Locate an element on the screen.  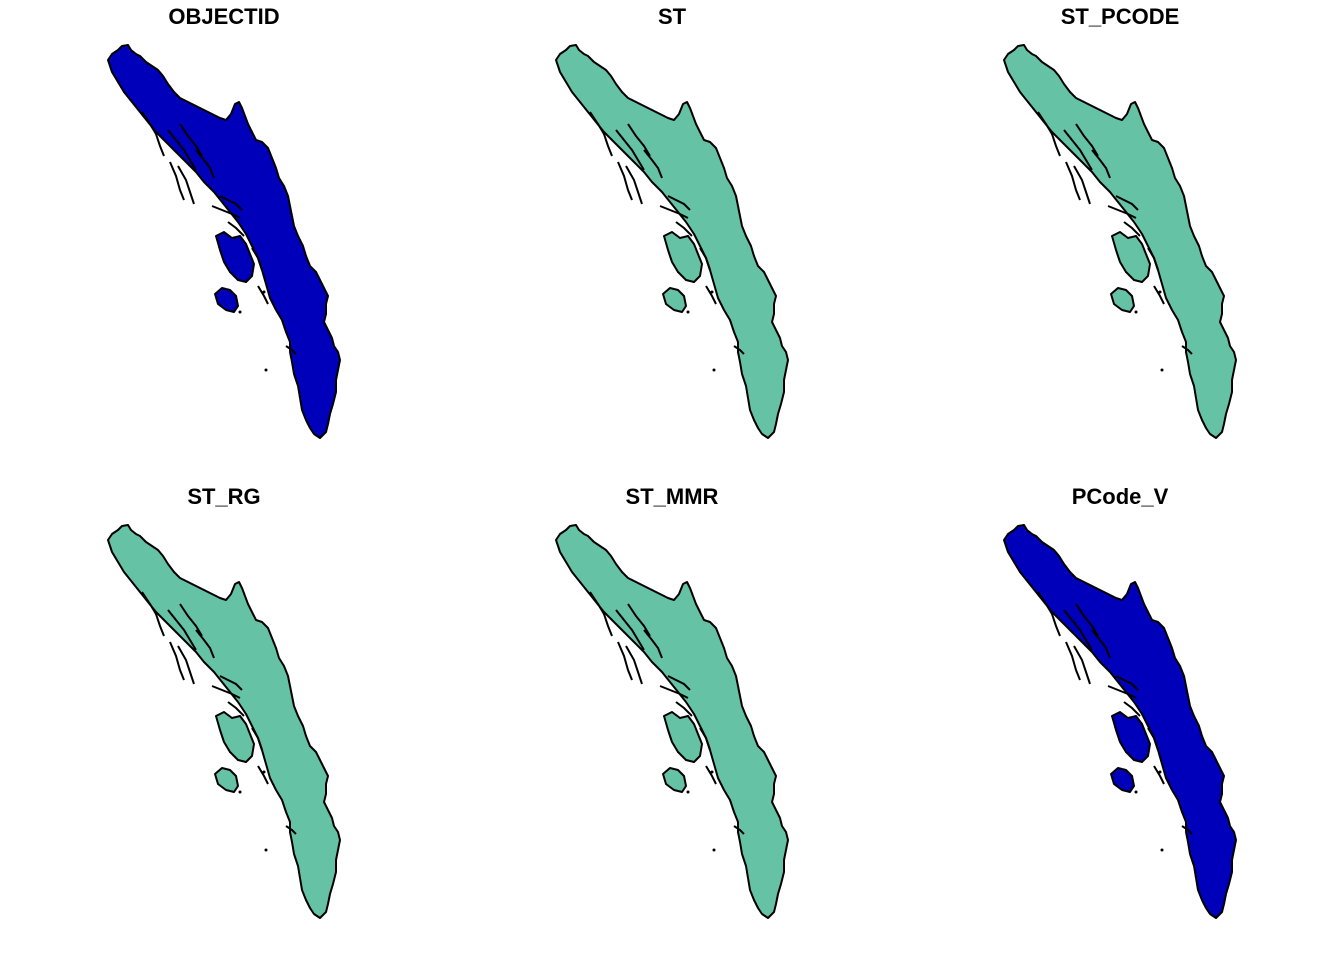
panel-title: OBJECTID is located at coordinates (224, 16).